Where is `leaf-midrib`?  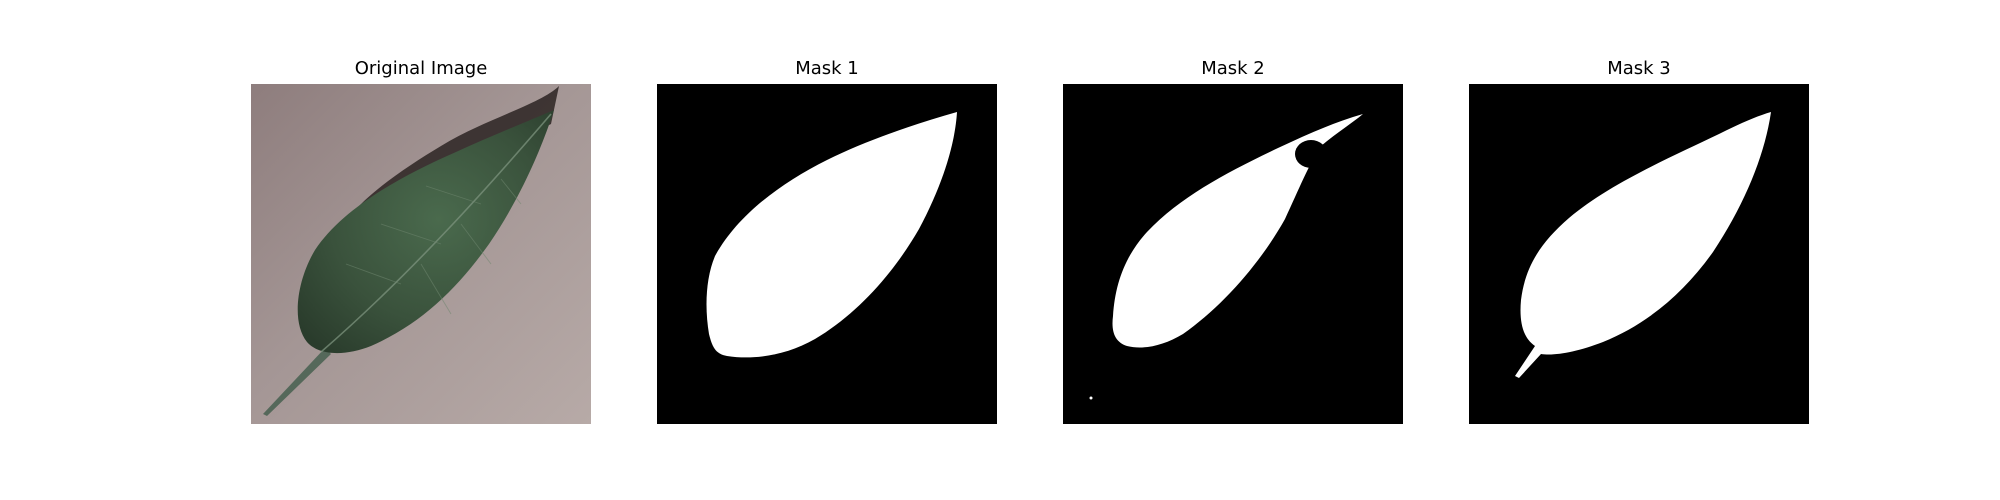
leaf-midrib is located at coordinates (436, 233).